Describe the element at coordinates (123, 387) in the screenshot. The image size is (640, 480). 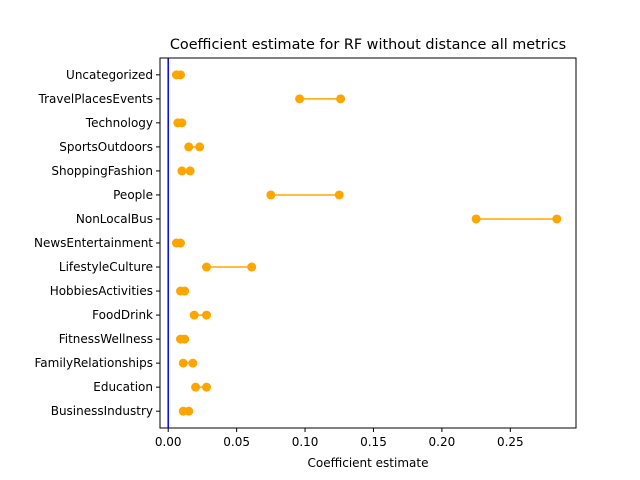
I see `y-tick-label: Education` at that location.